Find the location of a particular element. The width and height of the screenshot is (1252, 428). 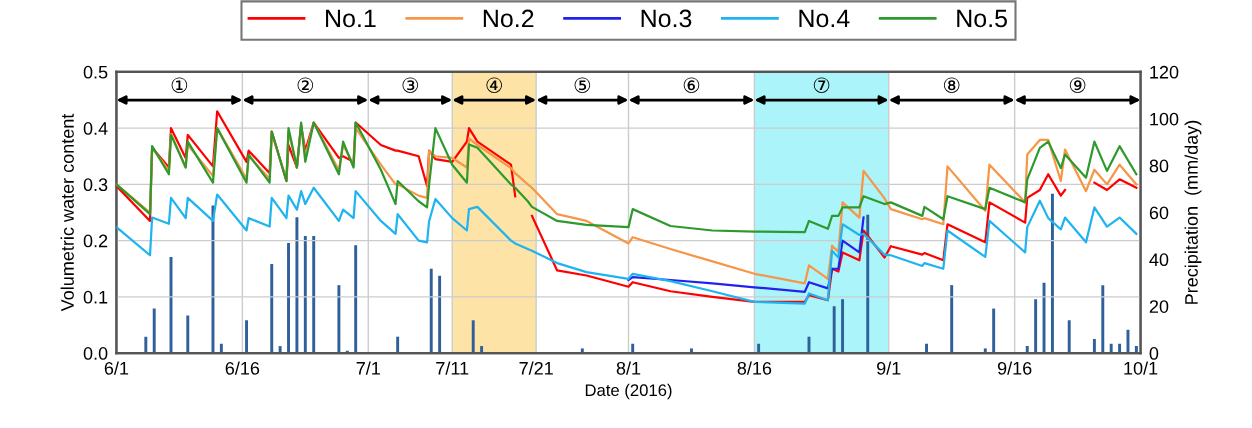

y-axis-title: Volumetric water content is located at coordinates (67, 212).